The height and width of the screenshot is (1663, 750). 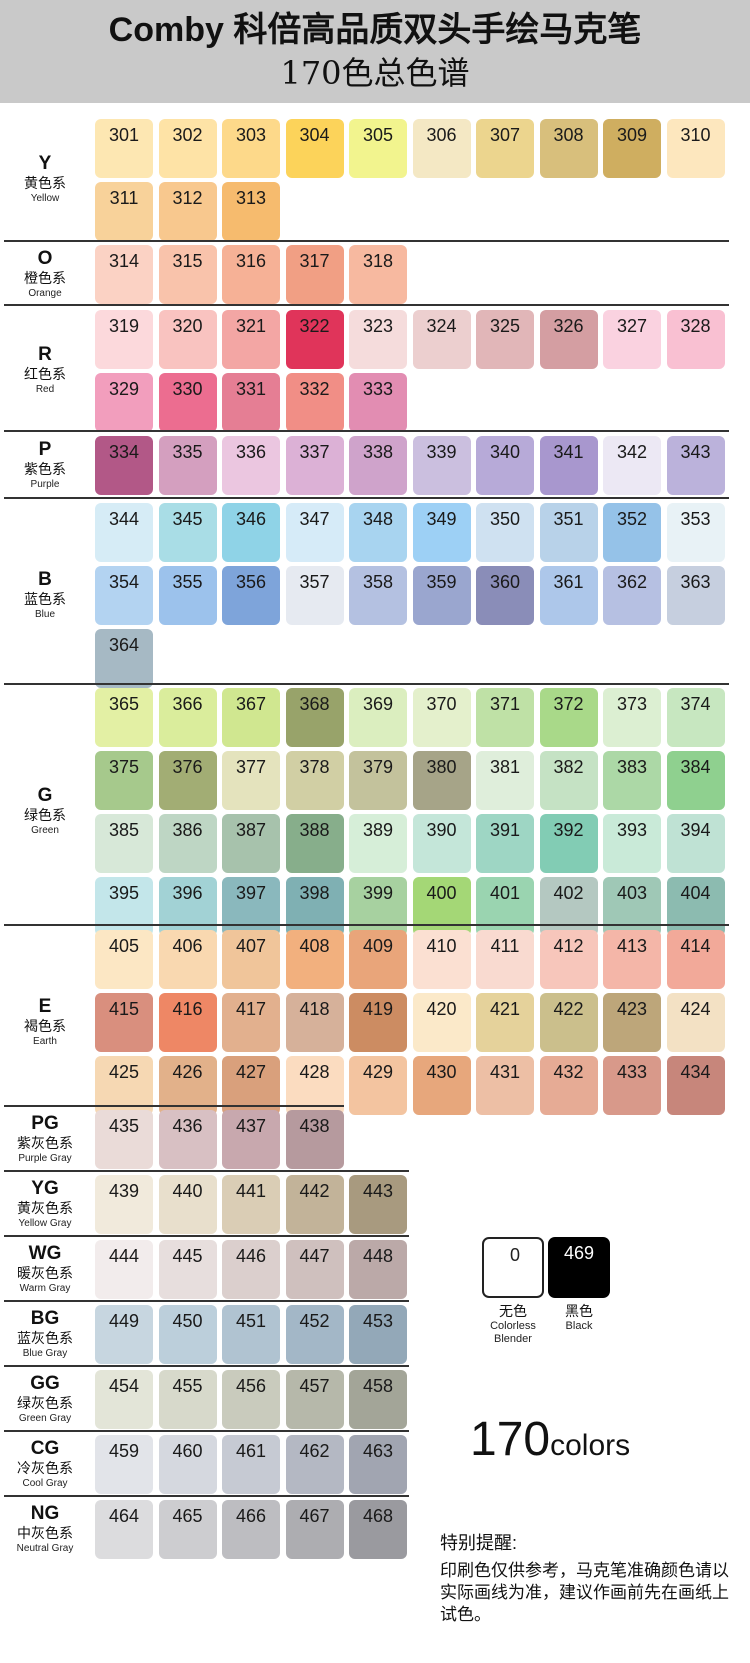 I want to click on swatch-code: 372, so click(x=568, y=704).